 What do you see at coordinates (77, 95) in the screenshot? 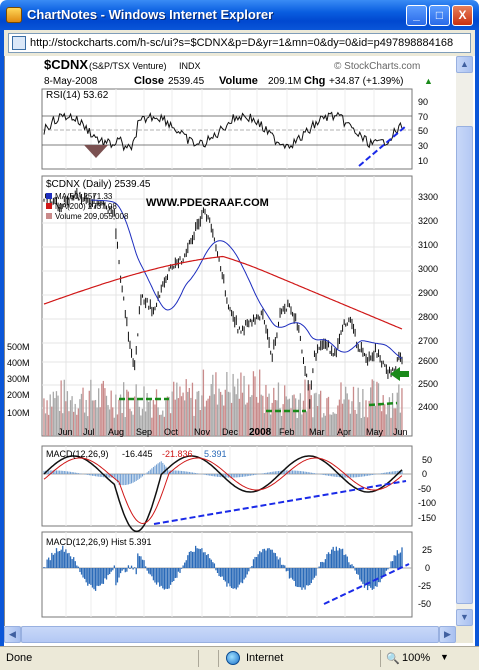
I see `rsi-label: RSI(14) 53.62` at bounding box center [77, 95].